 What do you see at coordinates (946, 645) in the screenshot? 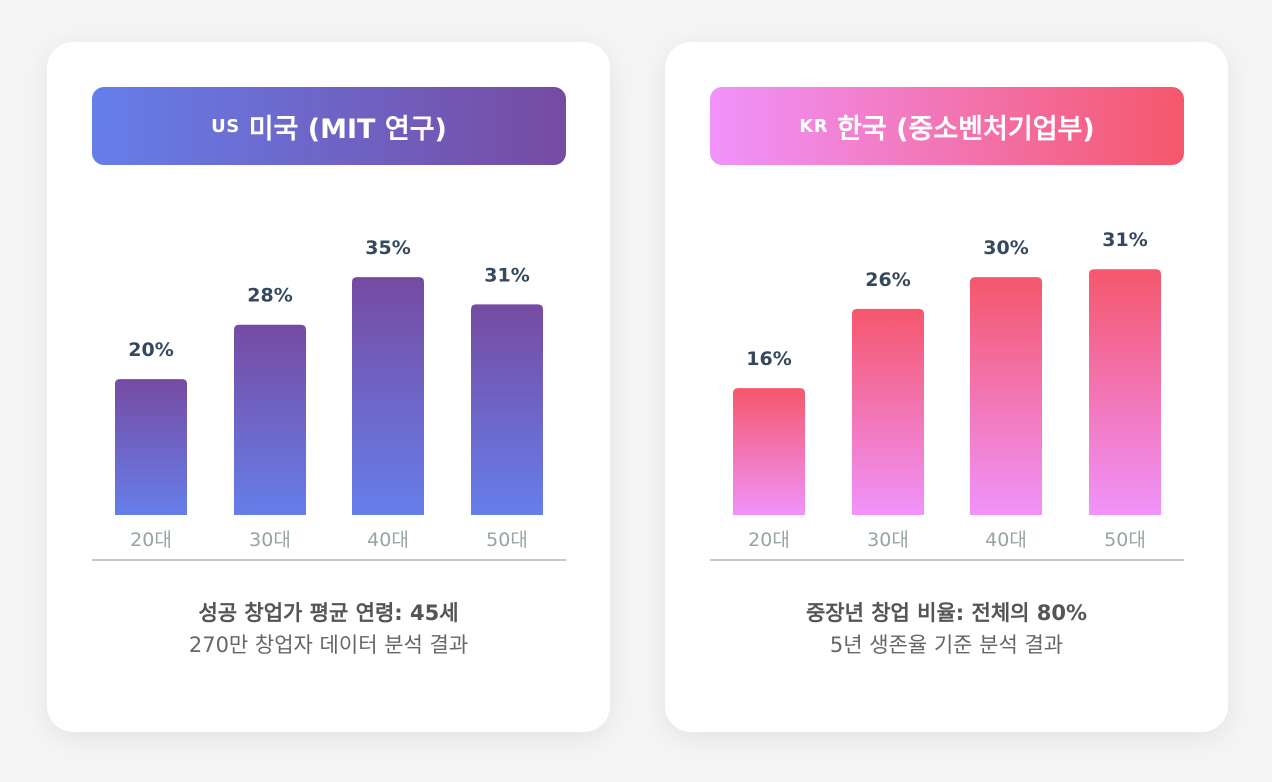
I see `kr-summary-sub: 5년 생존율 기준 분석 결과` at bounding box center [946, 645].